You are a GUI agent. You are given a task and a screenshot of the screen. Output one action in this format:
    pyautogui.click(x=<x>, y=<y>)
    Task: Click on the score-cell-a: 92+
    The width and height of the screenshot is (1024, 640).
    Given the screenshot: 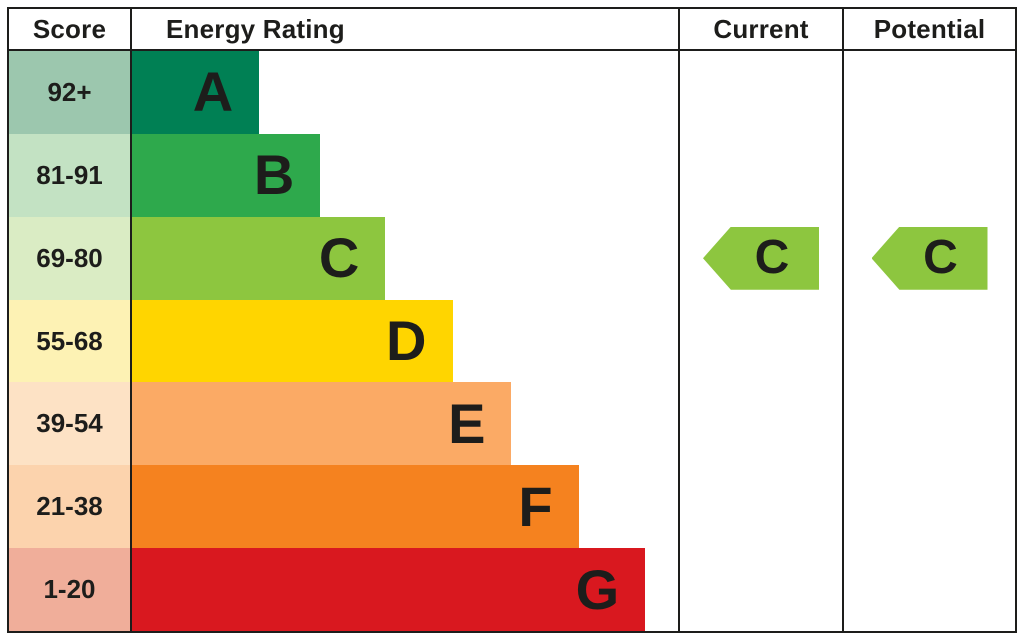 What is the action you would take?
    pyautogui.click(x=69, y=92)
    